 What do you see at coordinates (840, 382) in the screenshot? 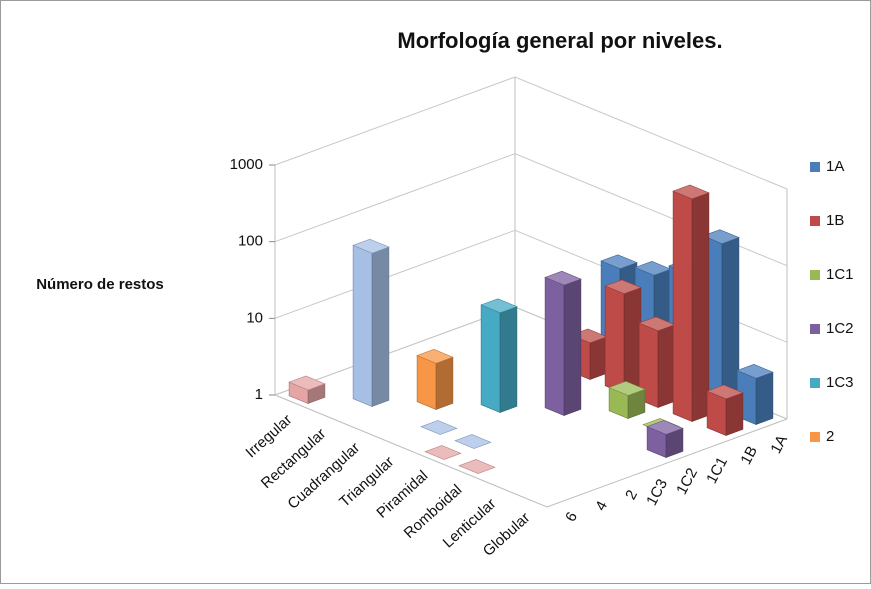
I see `legend-label: 1C3` at bounding box center [840, 382].